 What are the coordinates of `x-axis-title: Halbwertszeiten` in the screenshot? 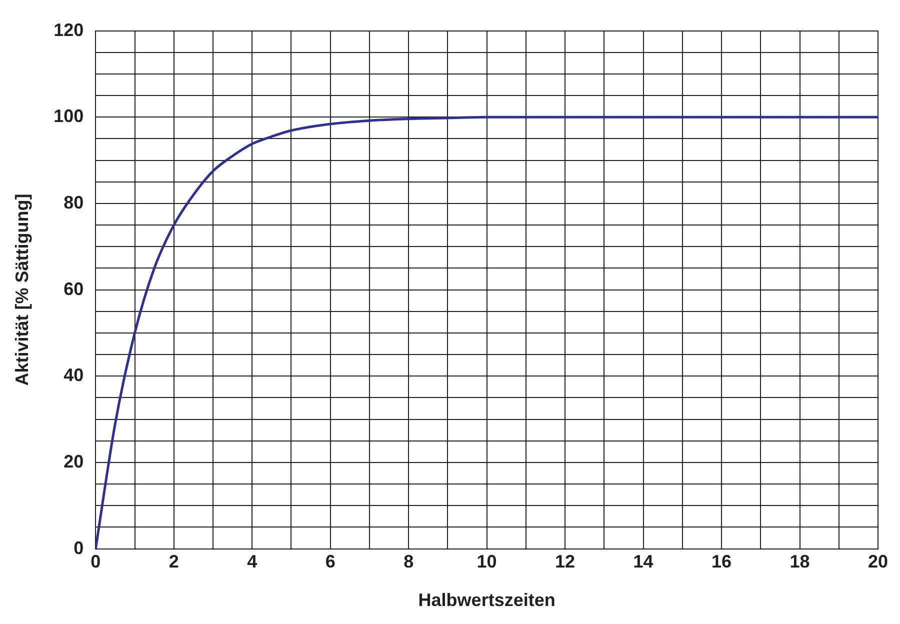 It's located at (487, 600).